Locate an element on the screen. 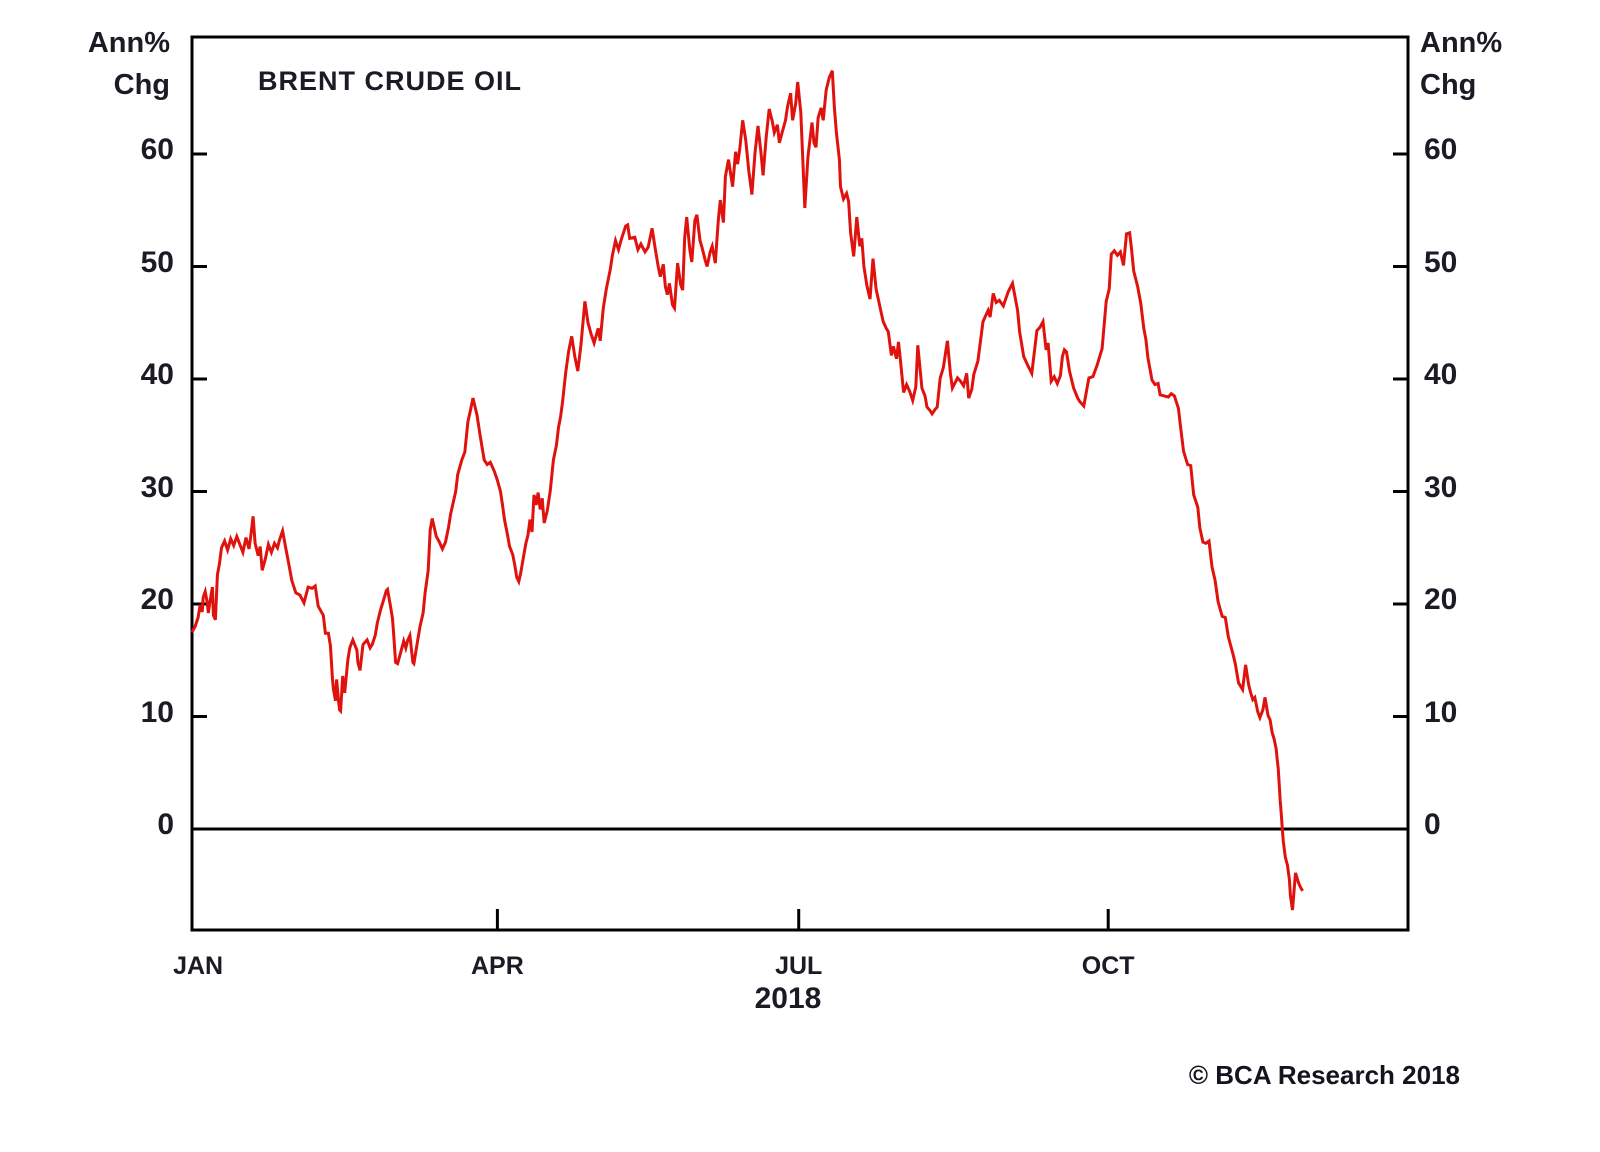 This screenshot has height=1152, width=1600. y-axis-title-left-line2: Chg is located at coordinates (141, 85).